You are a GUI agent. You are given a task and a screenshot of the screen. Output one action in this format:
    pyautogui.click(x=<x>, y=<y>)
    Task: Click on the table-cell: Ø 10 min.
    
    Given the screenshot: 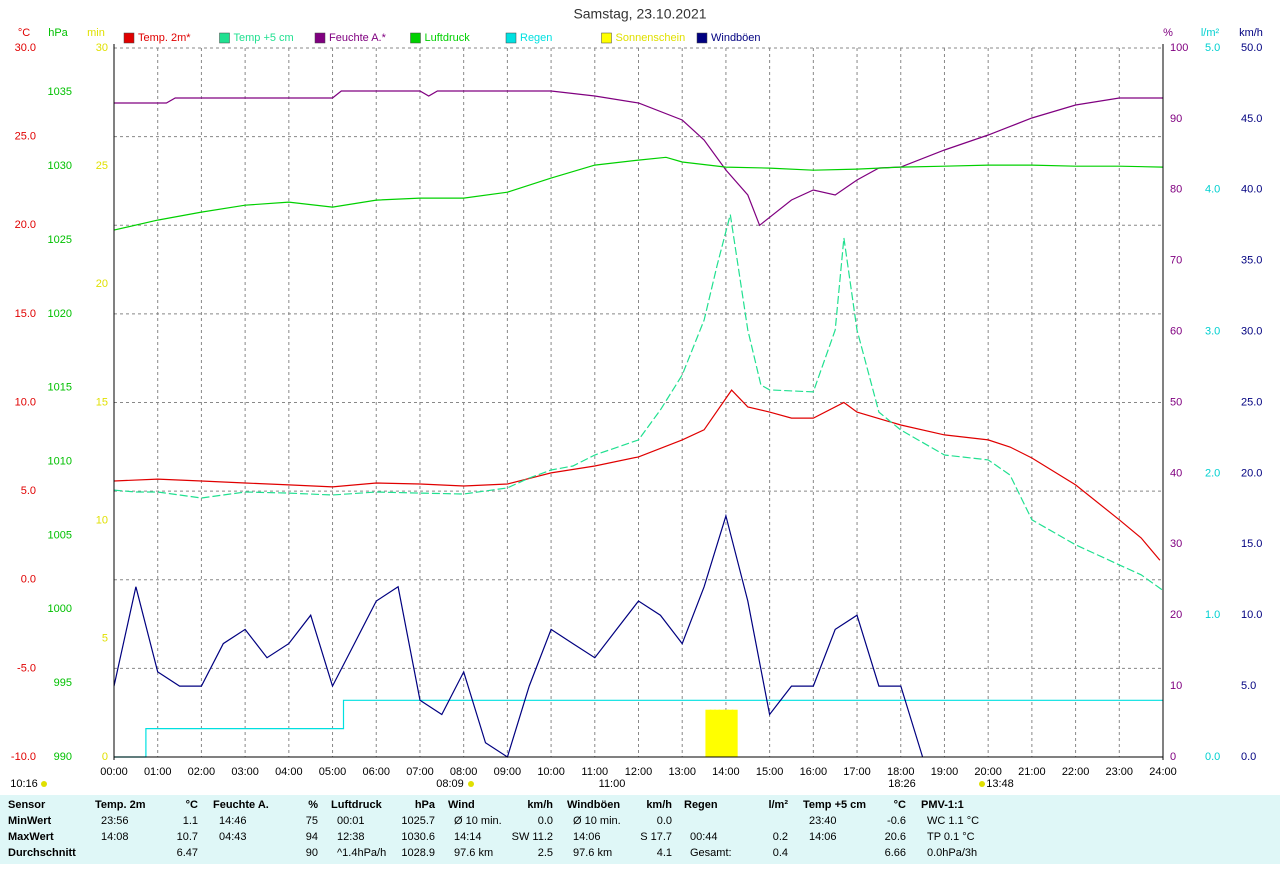 What is the action you would take?
    pyautogui.click(x=478, y=821)
    